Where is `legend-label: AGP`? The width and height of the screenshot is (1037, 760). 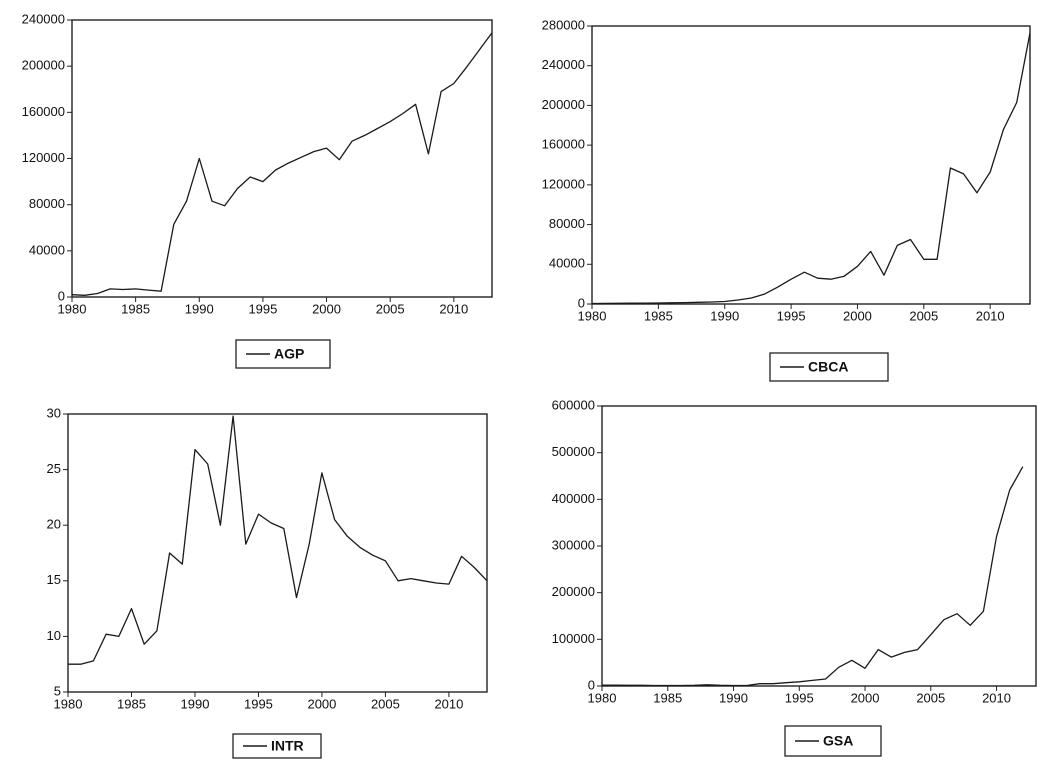 legend-label: AGP is located at coordinates (289, 354).